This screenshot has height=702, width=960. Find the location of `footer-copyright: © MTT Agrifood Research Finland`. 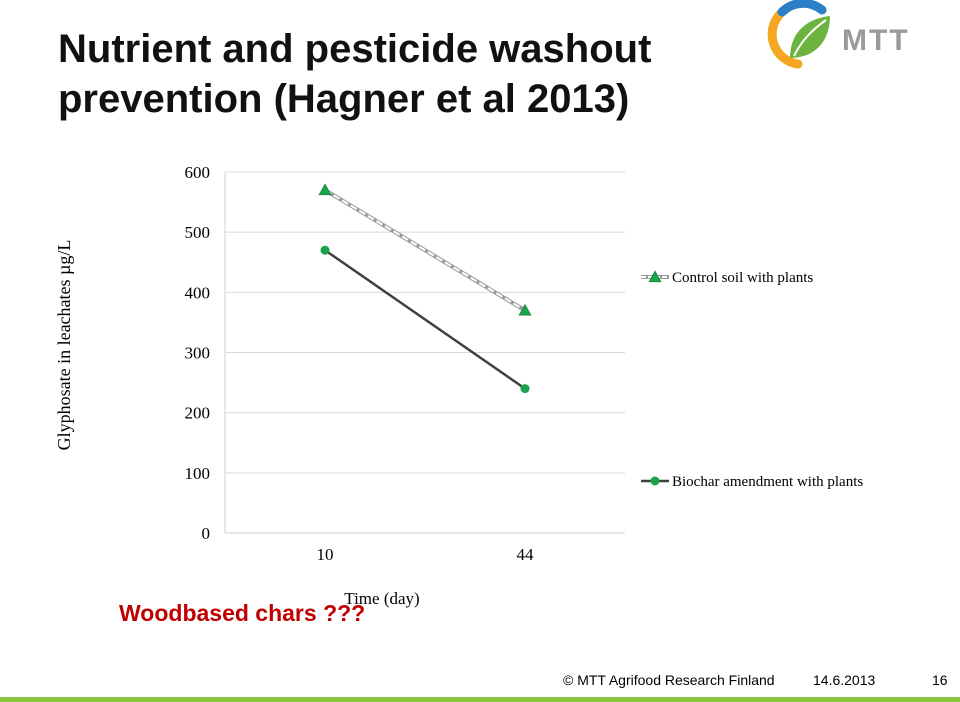

footer-copyright: © MTT Agrifood Research Finland is located at coordinates (669, 680).